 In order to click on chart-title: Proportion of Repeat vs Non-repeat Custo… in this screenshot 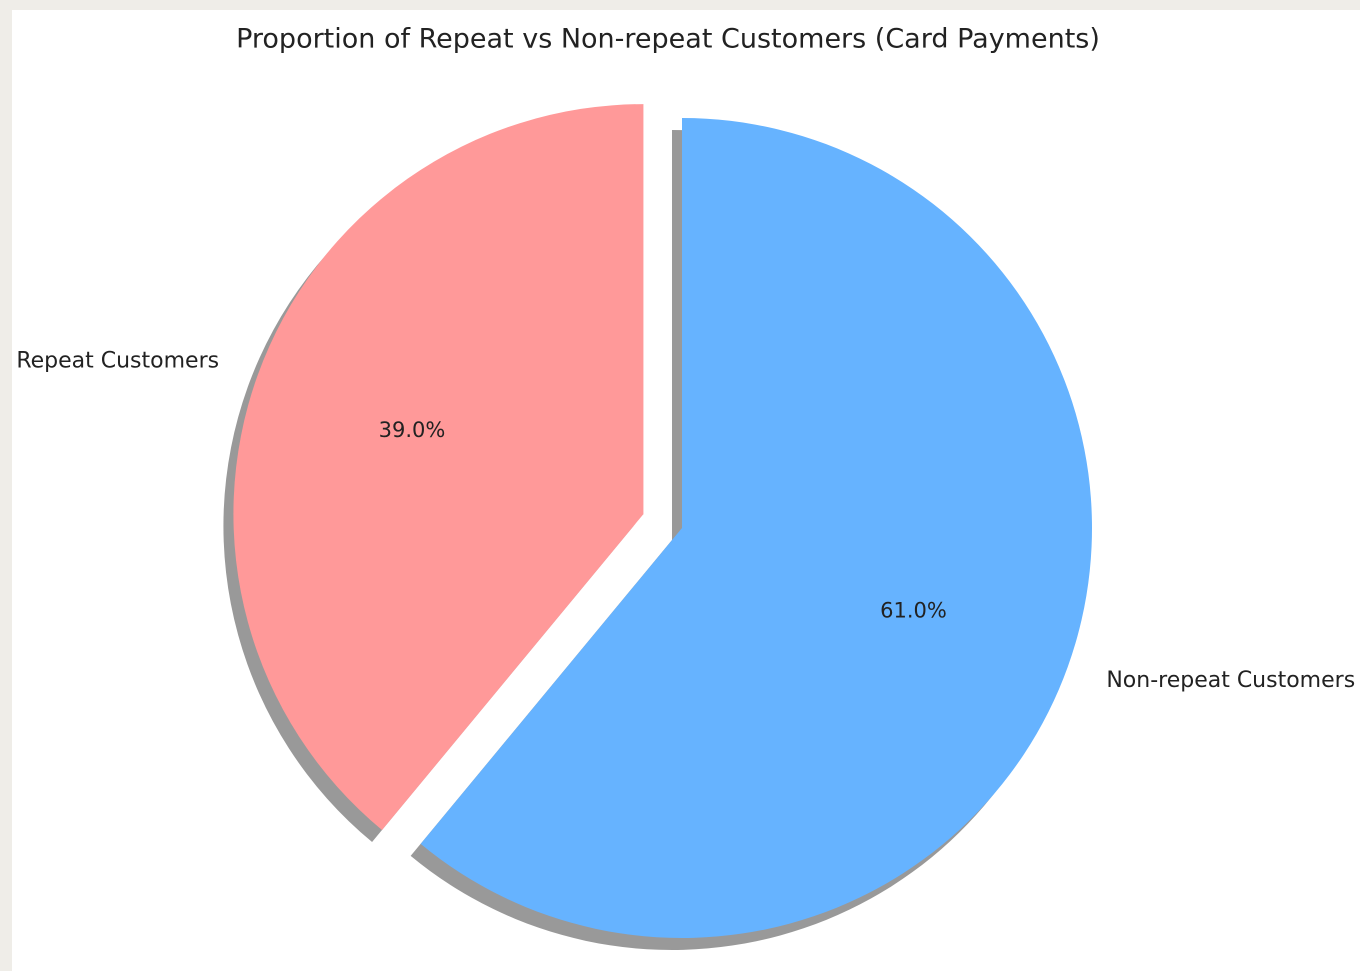, I will do `click(668, 39)`.